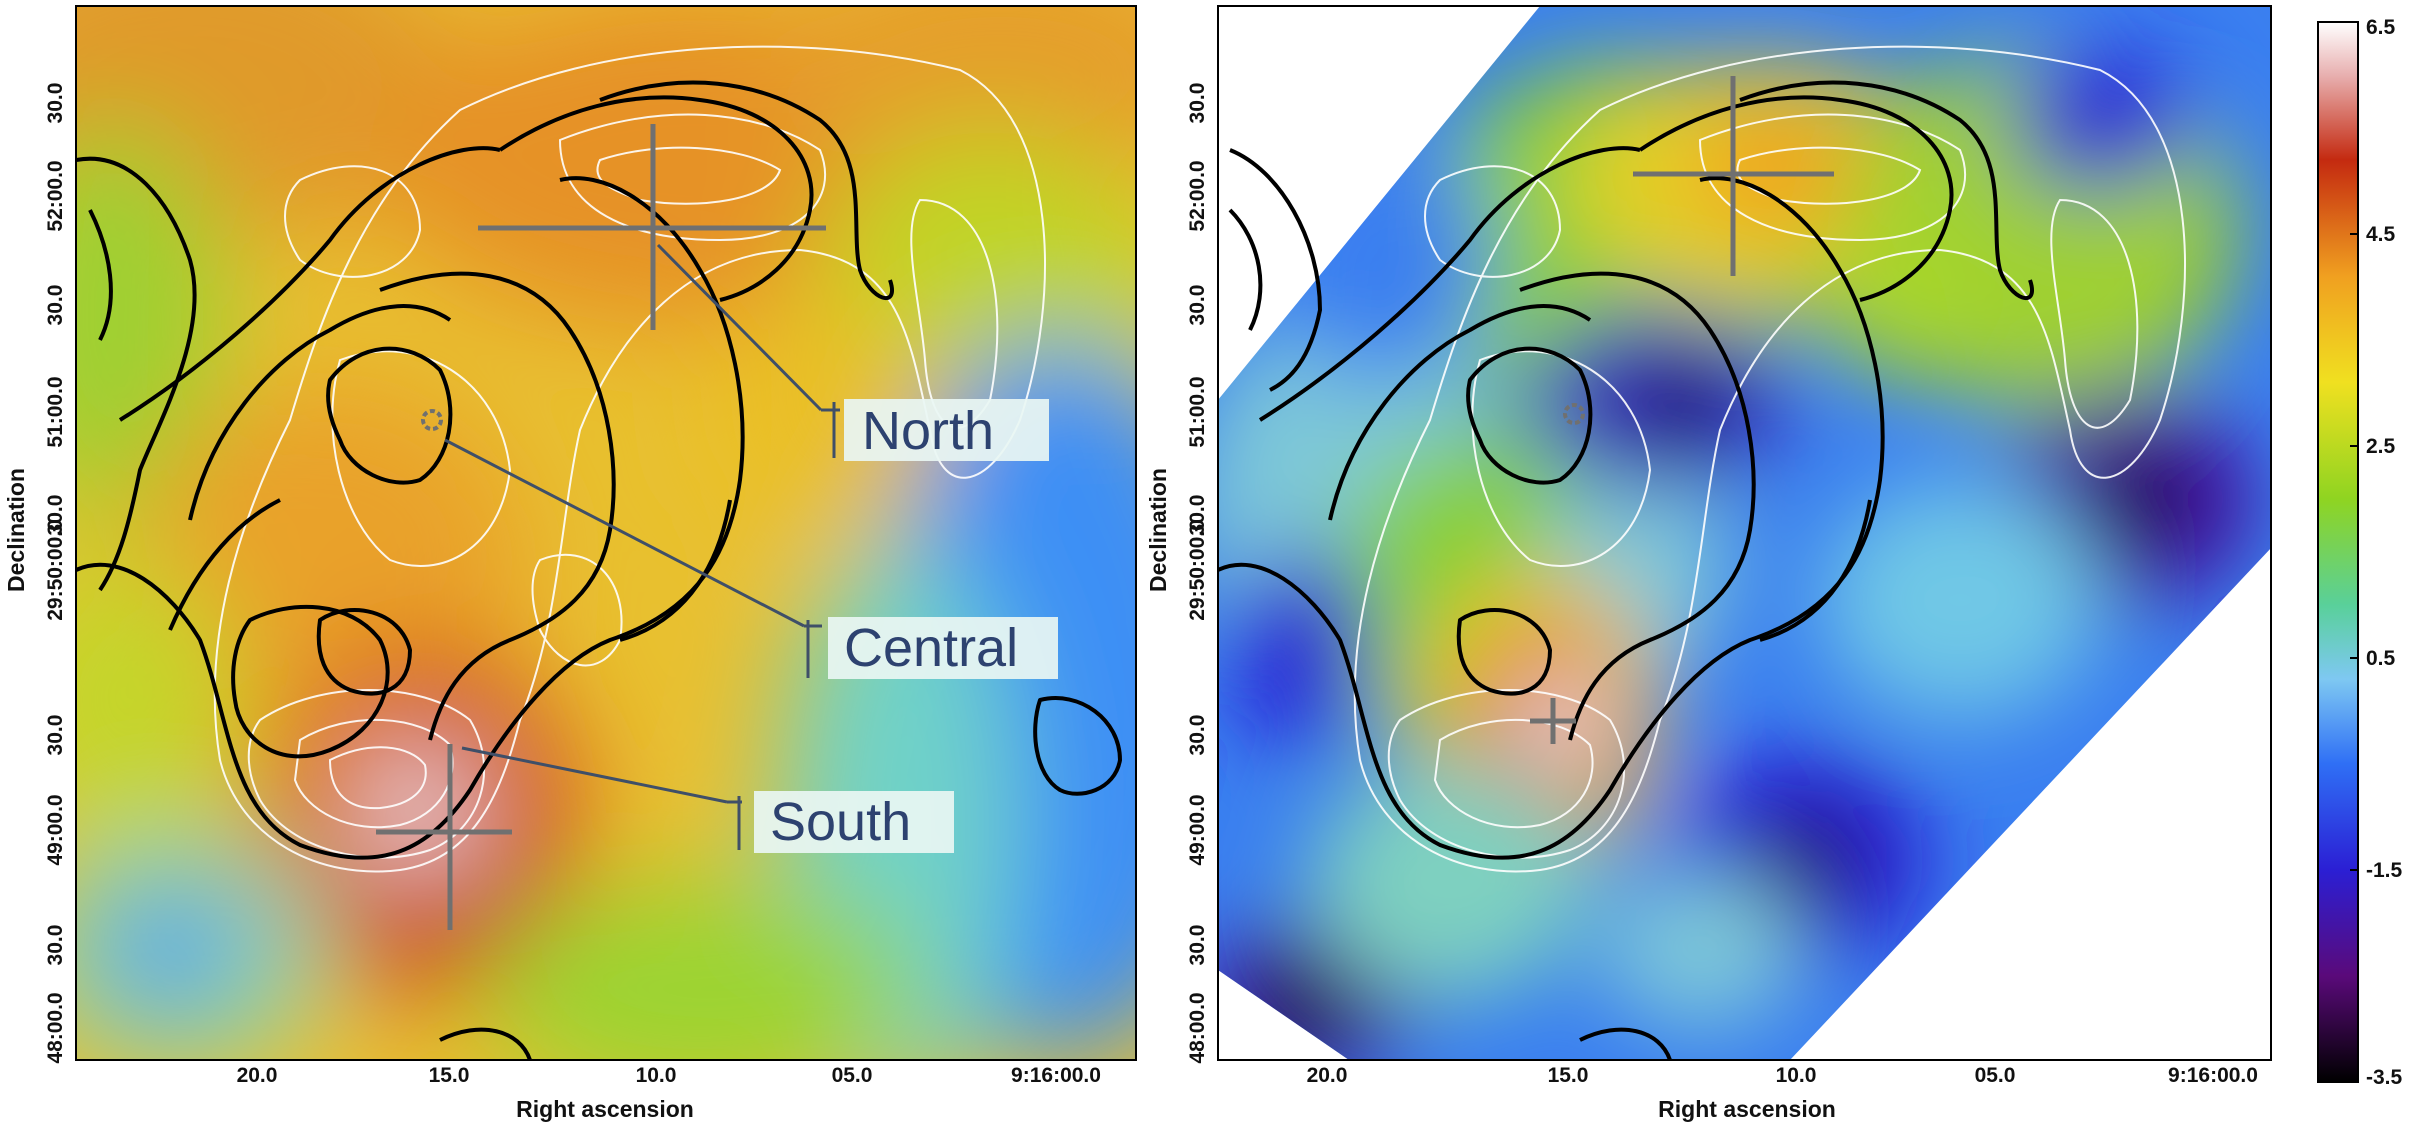 The width and height of the screenshot is (2429, 1129). What do you see at coordinates (2213, 1075) in the screenshot?
I see `right-xtick-4: 9:16:00.0` at bounding box center [2213, 1075].